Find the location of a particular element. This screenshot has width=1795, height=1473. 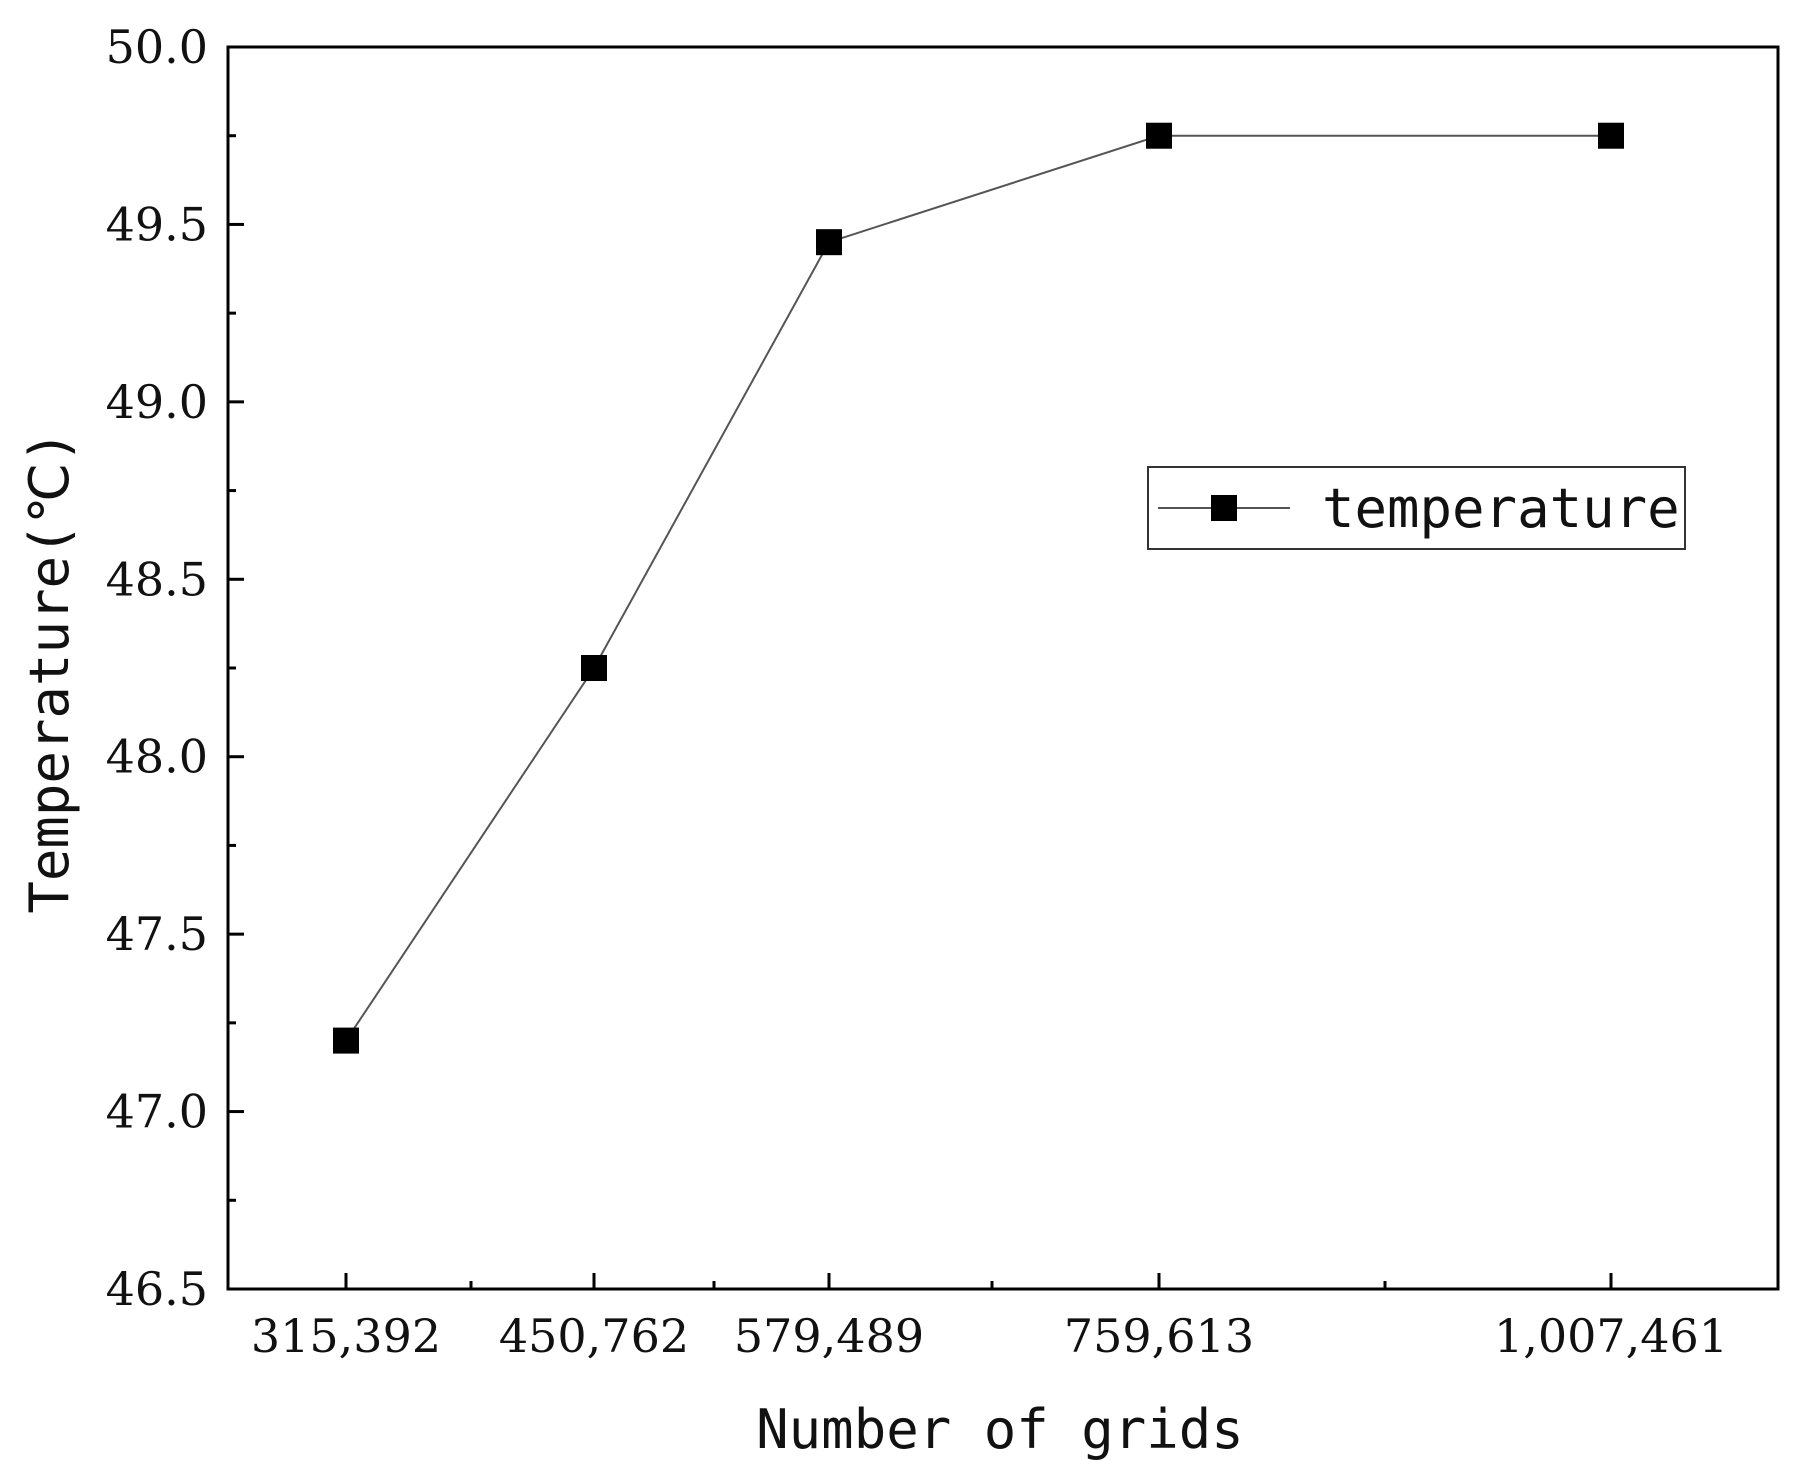

y-axis-title: Temperature(℃) is located at coordinates (49, 671).